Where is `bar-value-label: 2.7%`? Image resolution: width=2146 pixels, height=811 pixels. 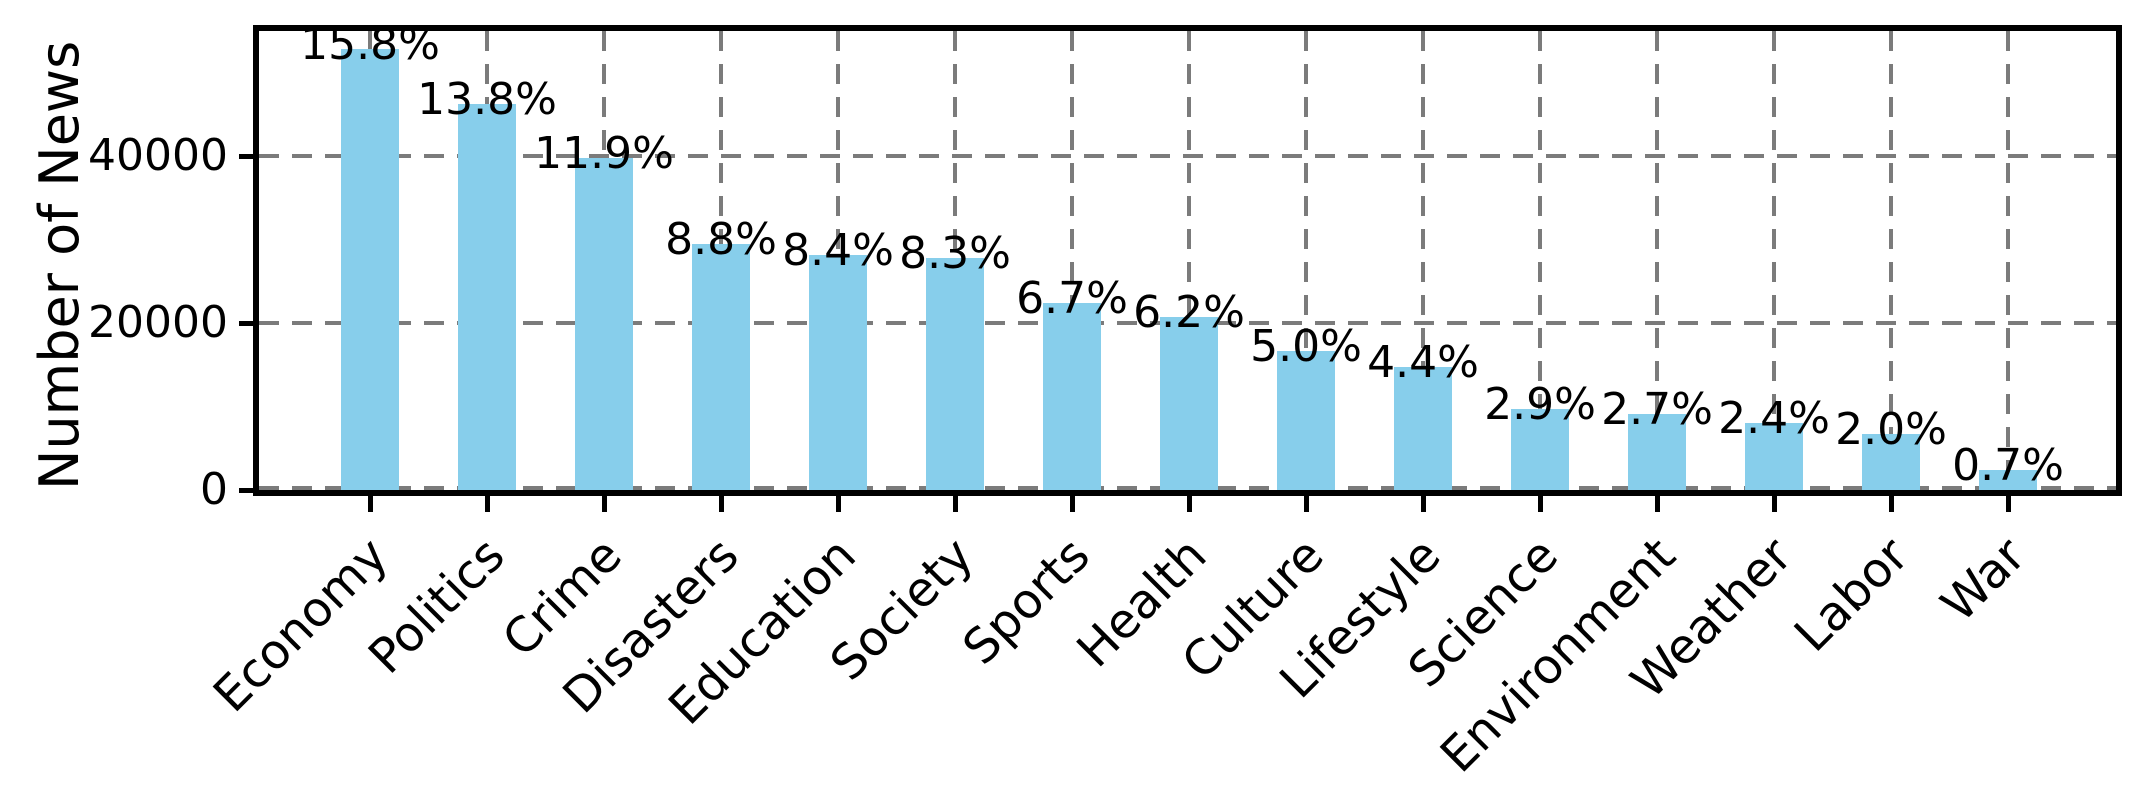 bar-value-label: 2.7% is located at coordinates (1657, 409).